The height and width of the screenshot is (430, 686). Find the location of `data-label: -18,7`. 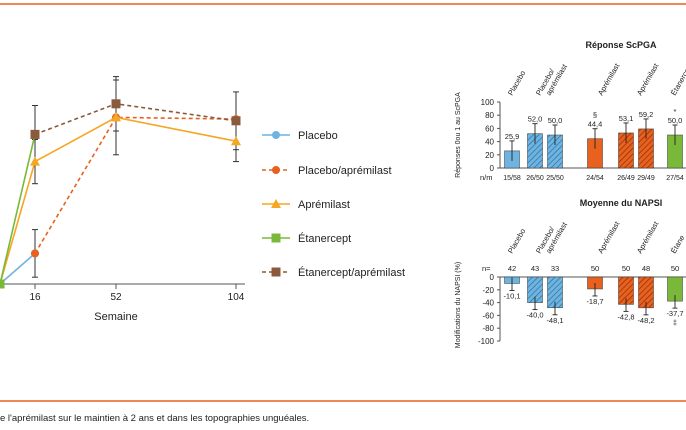

data-label: -18,7 is located at coordinates (594, 301).